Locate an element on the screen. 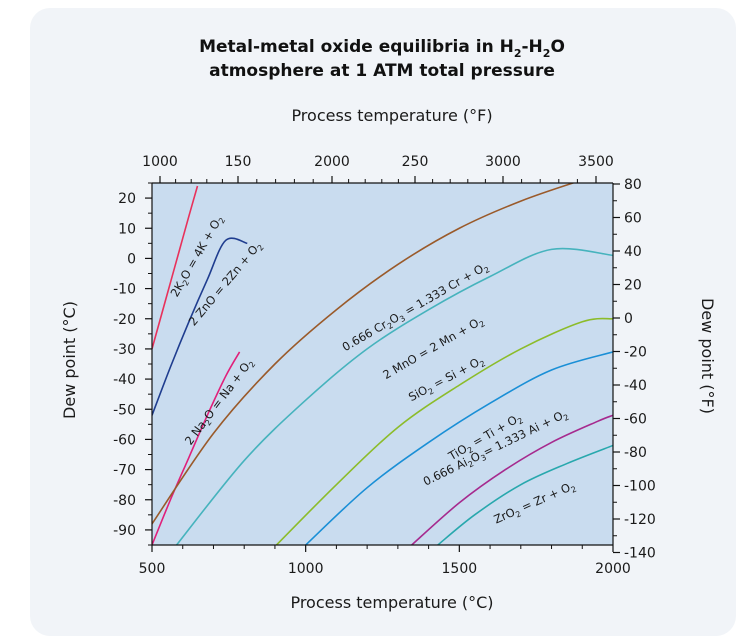 The height and width of the screenshot is (644, 750). x-axis-bottom-label: Process temperature (°C) is located at coordinates (391, 602).